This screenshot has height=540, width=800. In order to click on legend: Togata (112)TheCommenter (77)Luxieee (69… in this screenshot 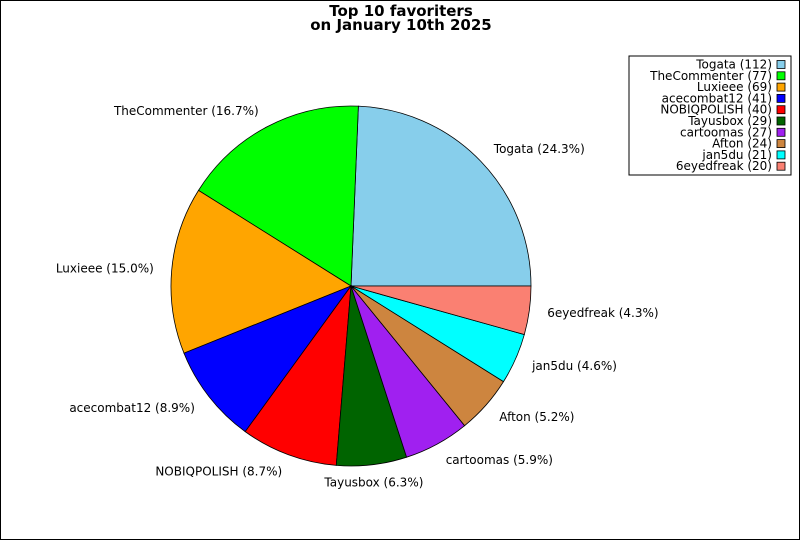, I will do `click(710, 115)`.